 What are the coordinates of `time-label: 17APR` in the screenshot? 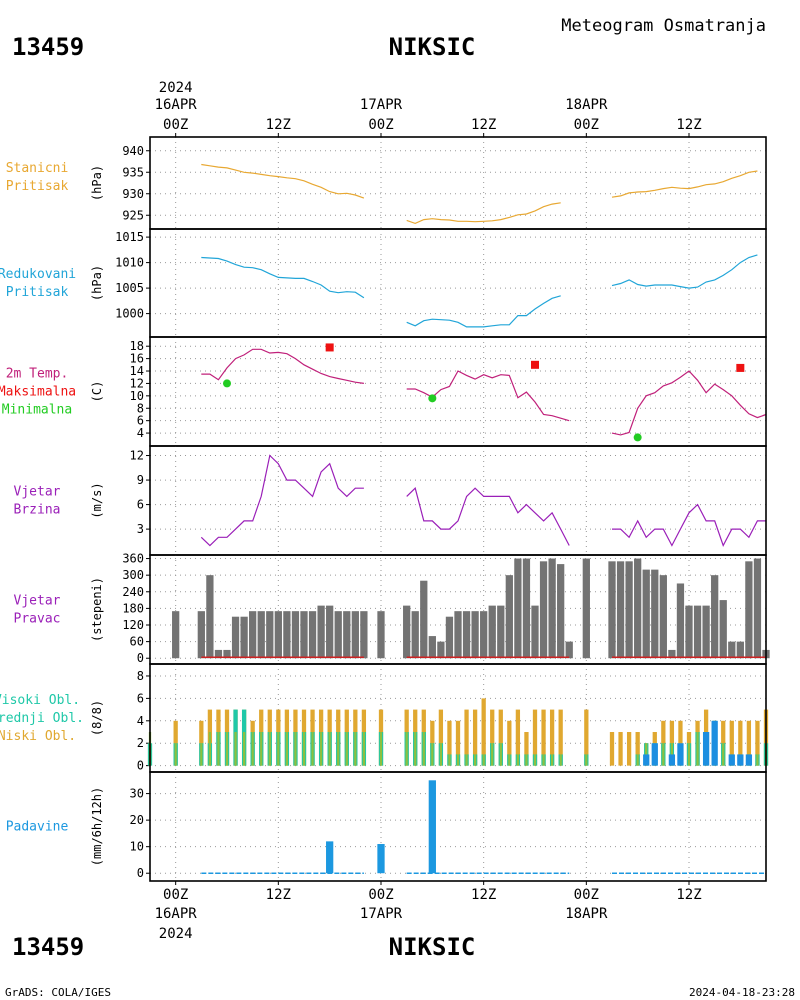 It's located at (381, 105).